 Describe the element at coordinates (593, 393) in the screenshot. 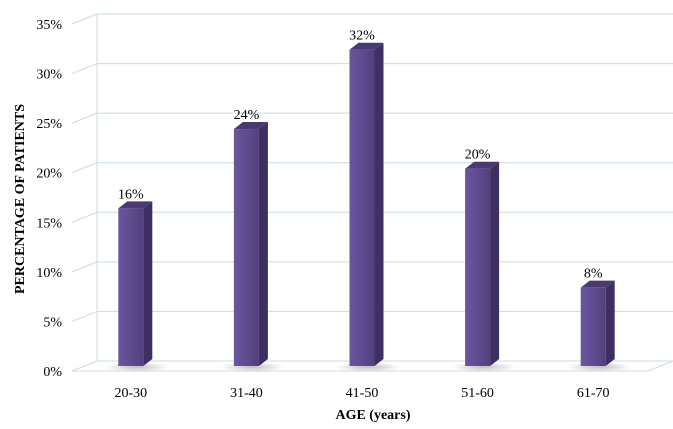

I see `x-tick-label: 61-70` at that location.